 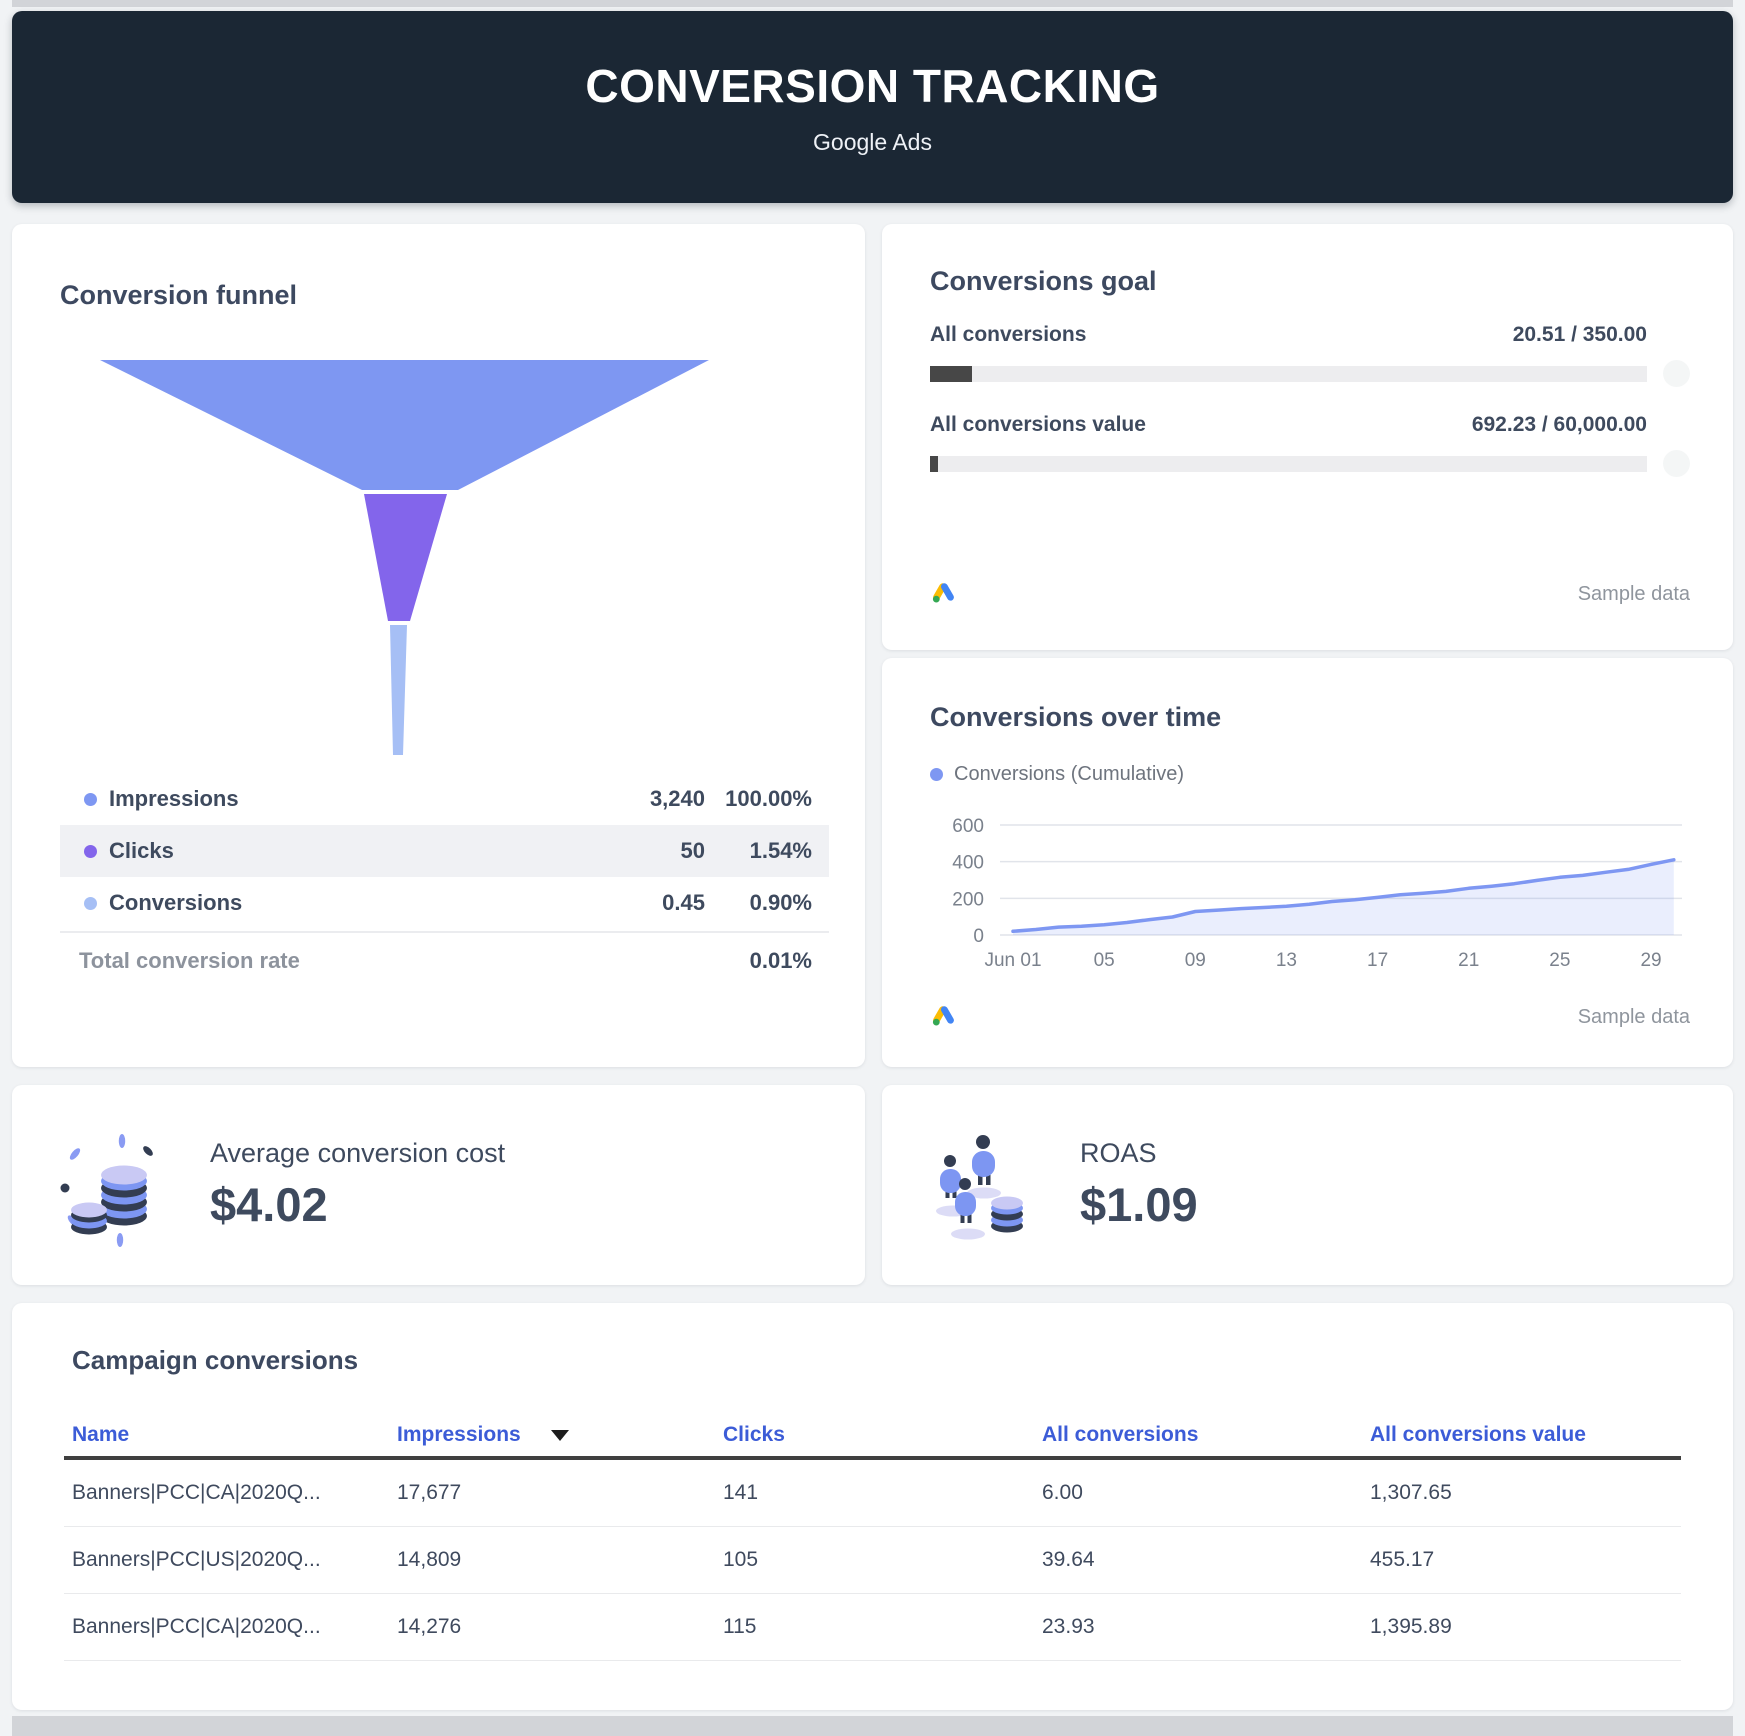 What do you see at coordinates (1104, 960) in the screenshot?
I see `svg-text: 05` at bounding box center [1104, 960].